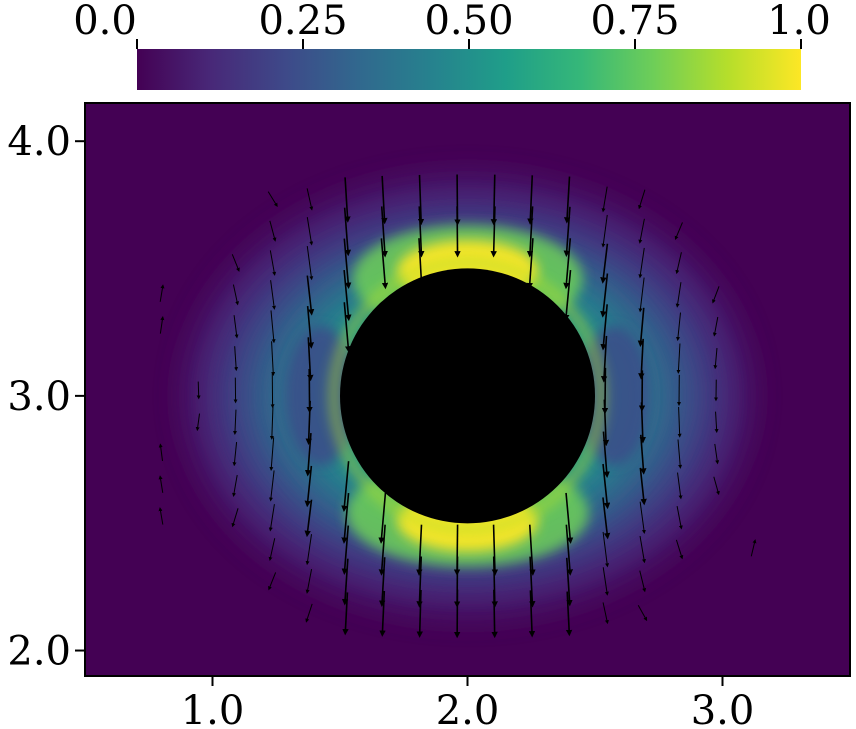 This screenshot has width=856, height=729. Describe the element at coordinates (468, 708) in the screenshot. I see `x-tick-label: 2.0` at that location.